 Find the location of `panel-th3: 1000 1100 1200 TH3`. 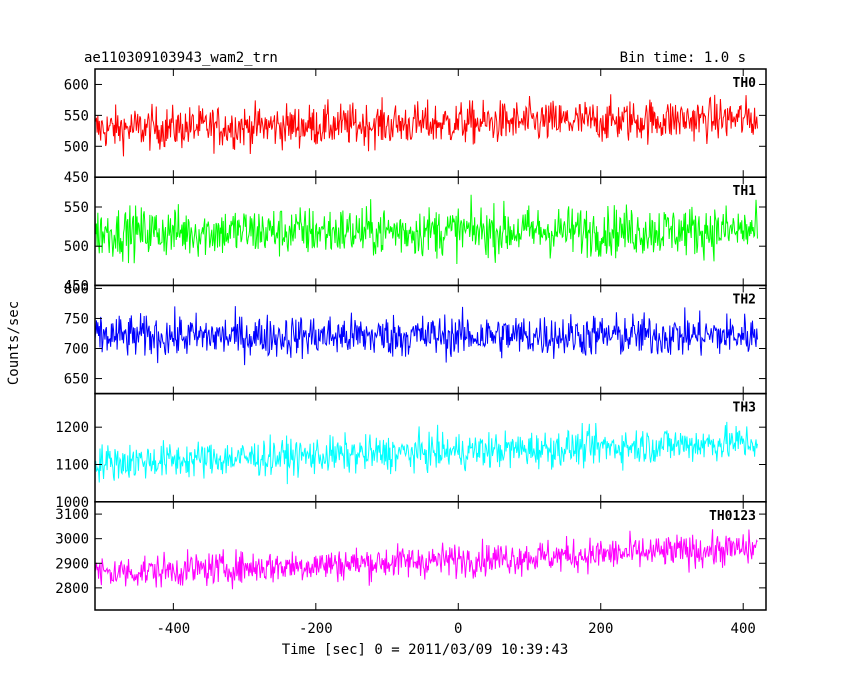

panel-th3: 1000 1100 1200 TH3 is located at coordinates (411, 451).